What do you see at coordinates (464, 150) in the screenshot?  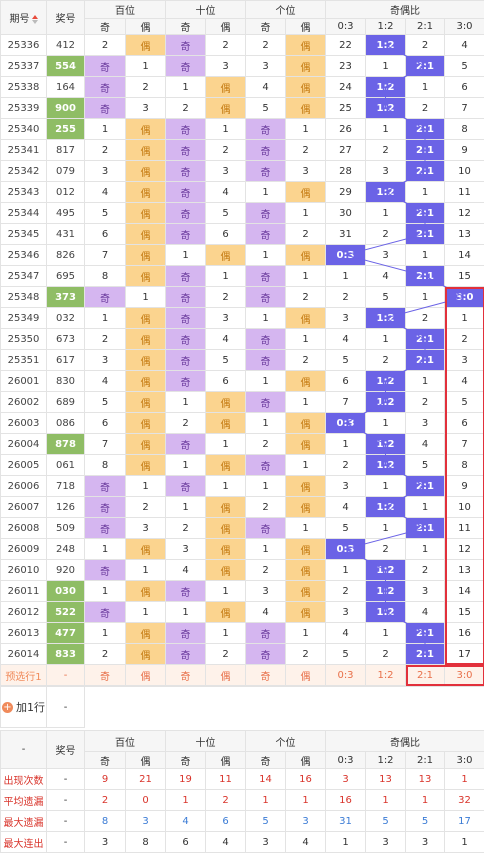 I see `ratio-cell-3-0: 9` at bounding box center [464, 150].